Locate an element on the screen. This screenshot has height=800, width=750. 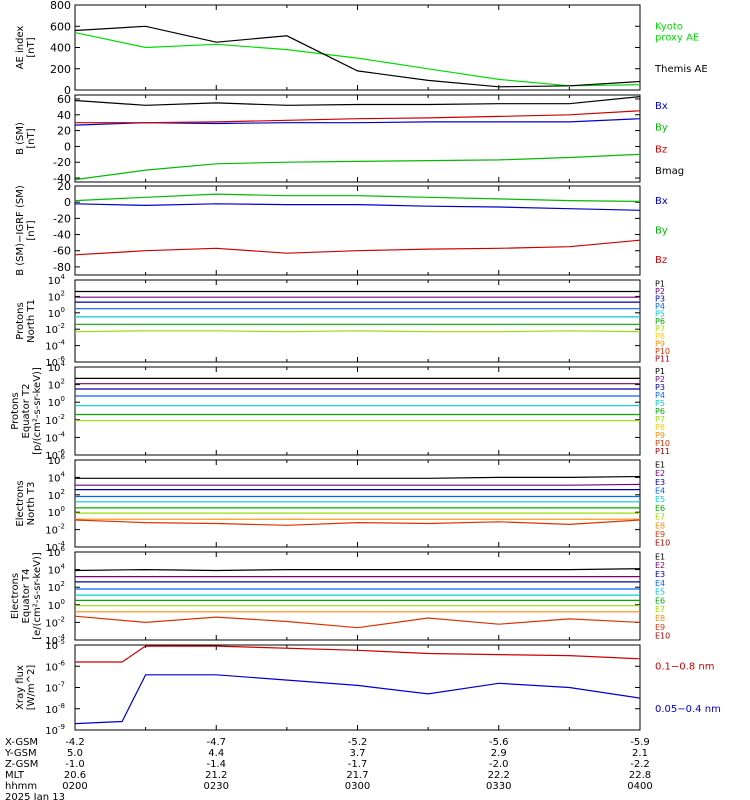
footer-value: -1.0 is located at coordinates (75, 764).